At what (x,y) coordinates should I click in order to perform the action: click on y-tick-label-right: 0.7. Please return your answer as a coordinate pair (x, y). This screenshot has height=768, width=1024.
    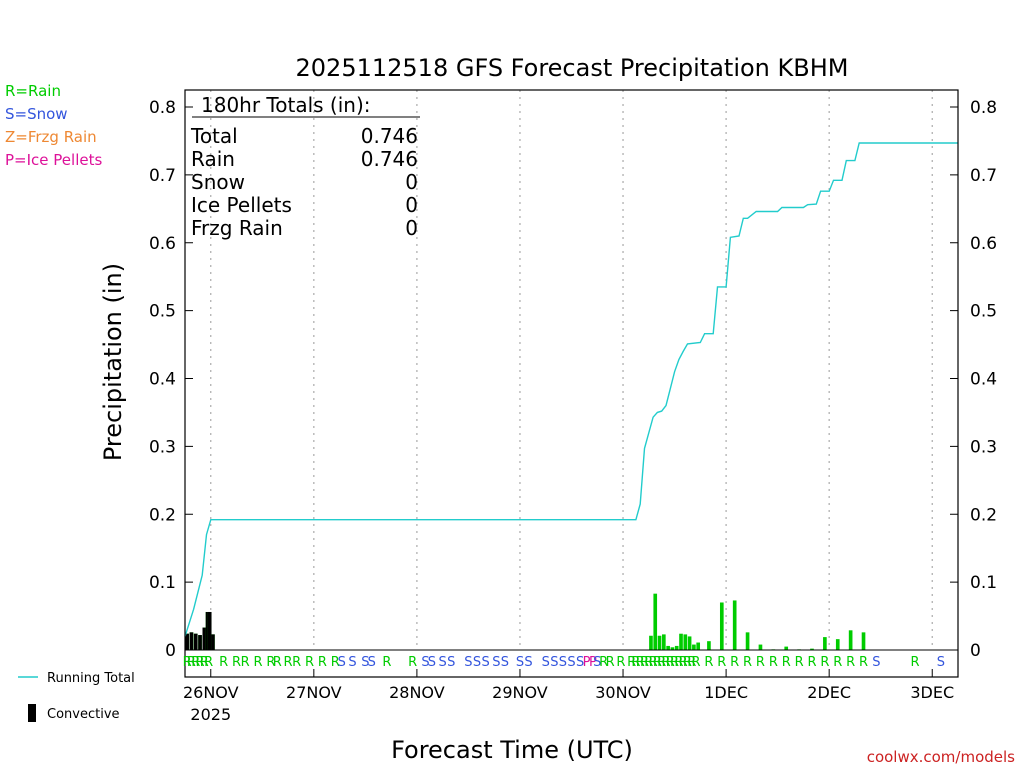
    Looking at the image, I should click on (983, 176).